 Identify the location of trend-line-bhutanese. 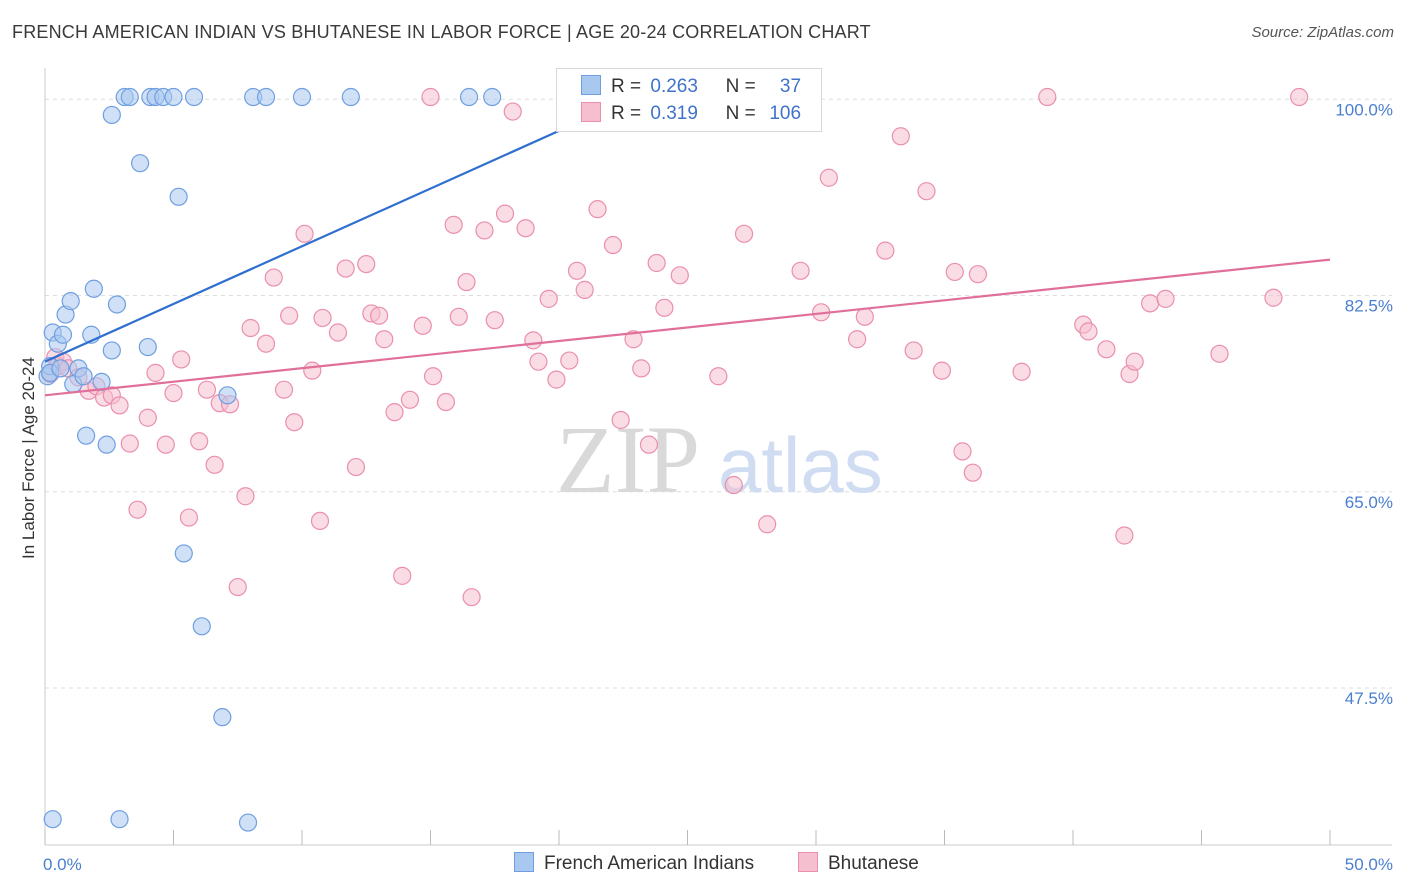
(687, 327).